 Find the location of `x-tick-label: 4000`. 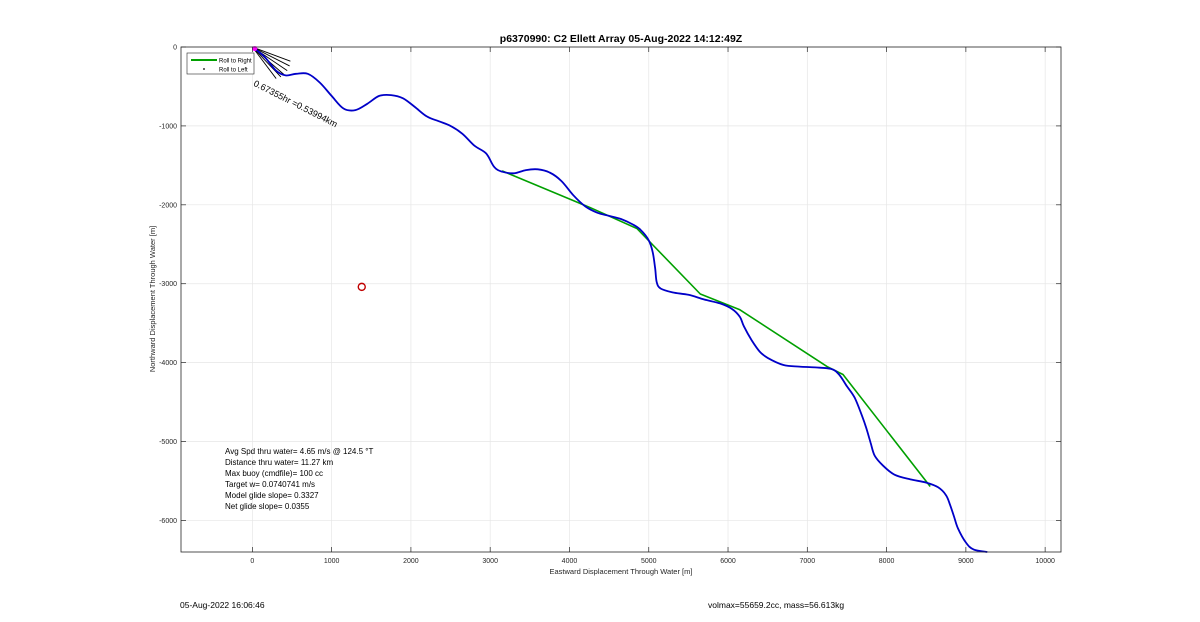

x-tick-label: 4000 is located at coordinates (570, 561).